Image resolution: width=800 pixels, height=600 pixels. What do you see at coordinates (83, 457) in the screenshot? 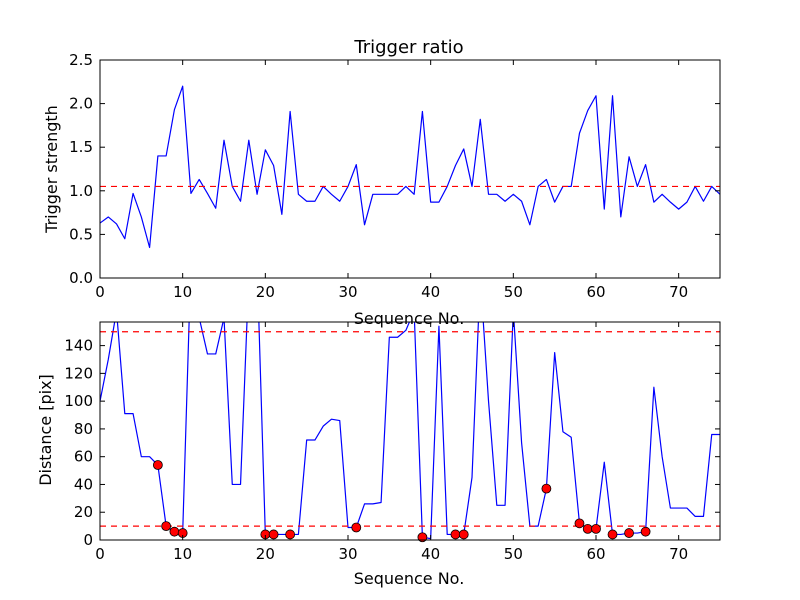
I see `distance-y-tick-label: 60` at bounding box center [83, 457].